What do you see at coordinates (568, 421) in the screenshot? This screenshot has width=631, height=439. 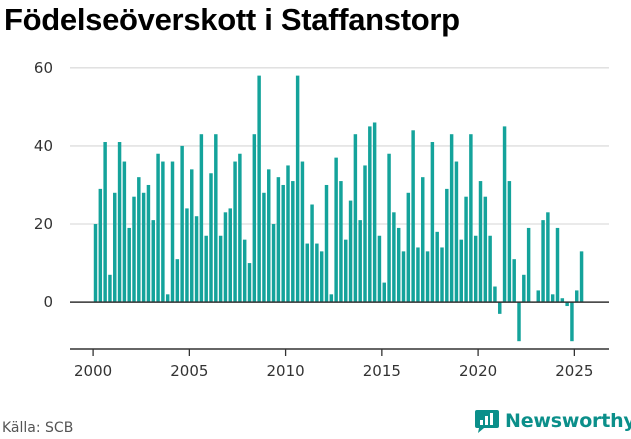 I see `brand-name: Newsworthy` at bounding box center [568, 421].